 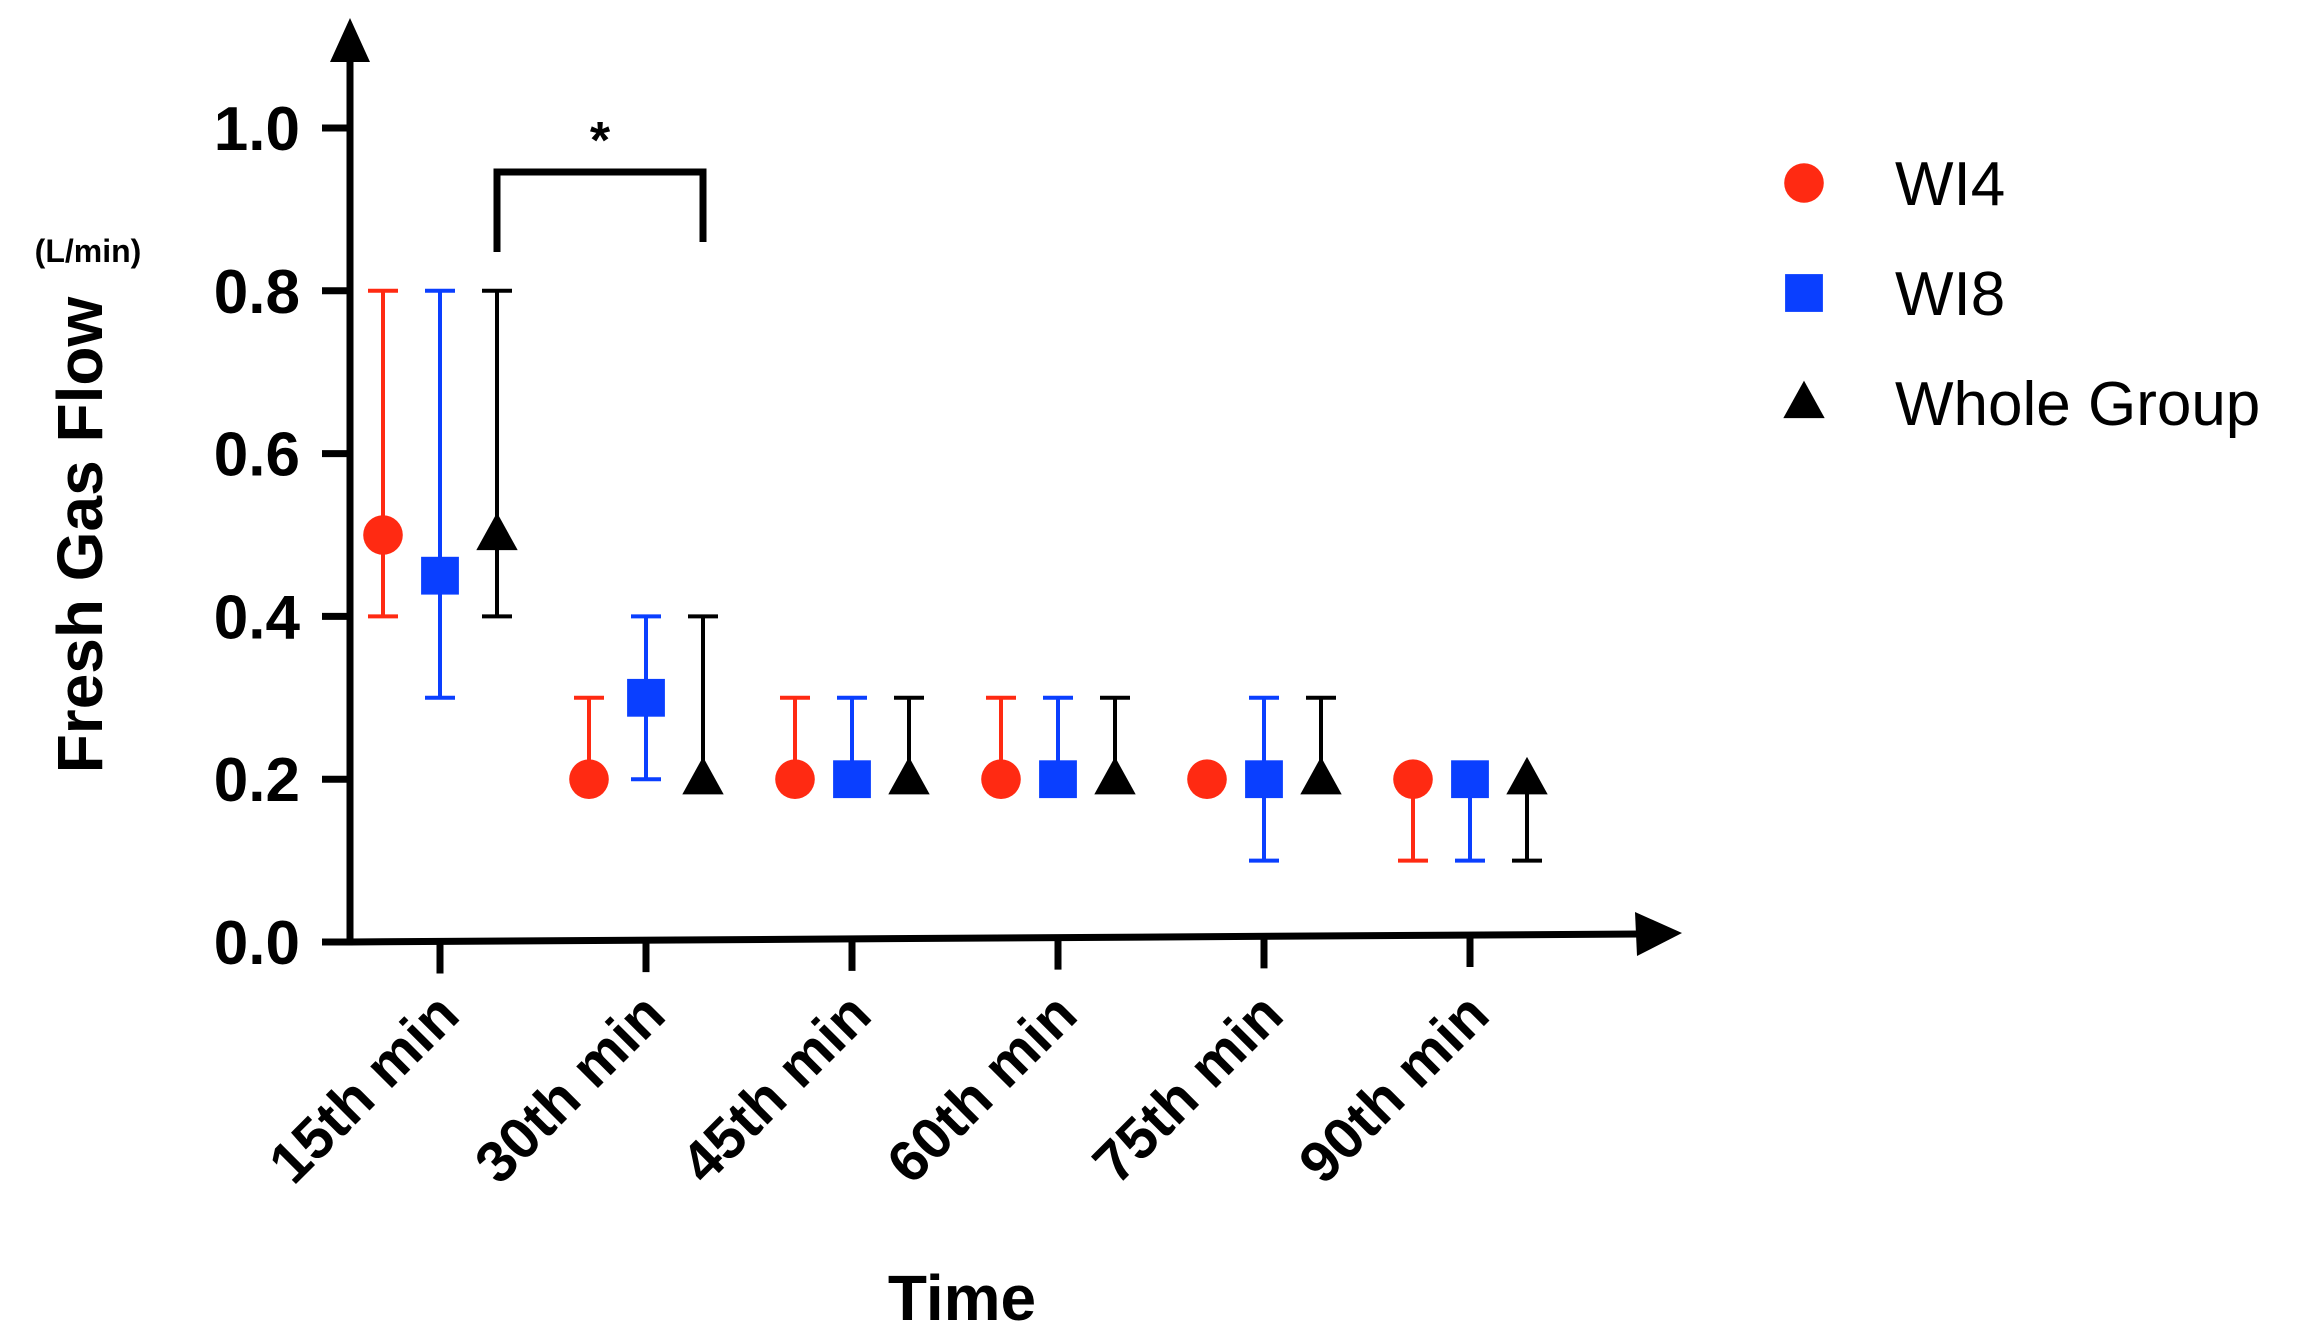 I want to click on x-tick-label: 30th min, so click(x=570, y=1088).